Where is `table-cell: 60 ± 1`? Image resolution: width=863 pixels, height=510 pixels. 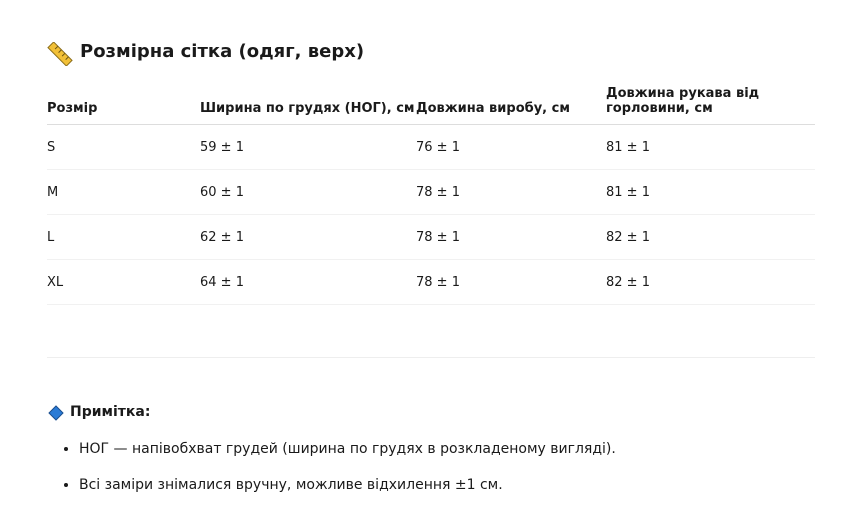 table-cell: 60 ± 1 is located at coordinates (308, 192).